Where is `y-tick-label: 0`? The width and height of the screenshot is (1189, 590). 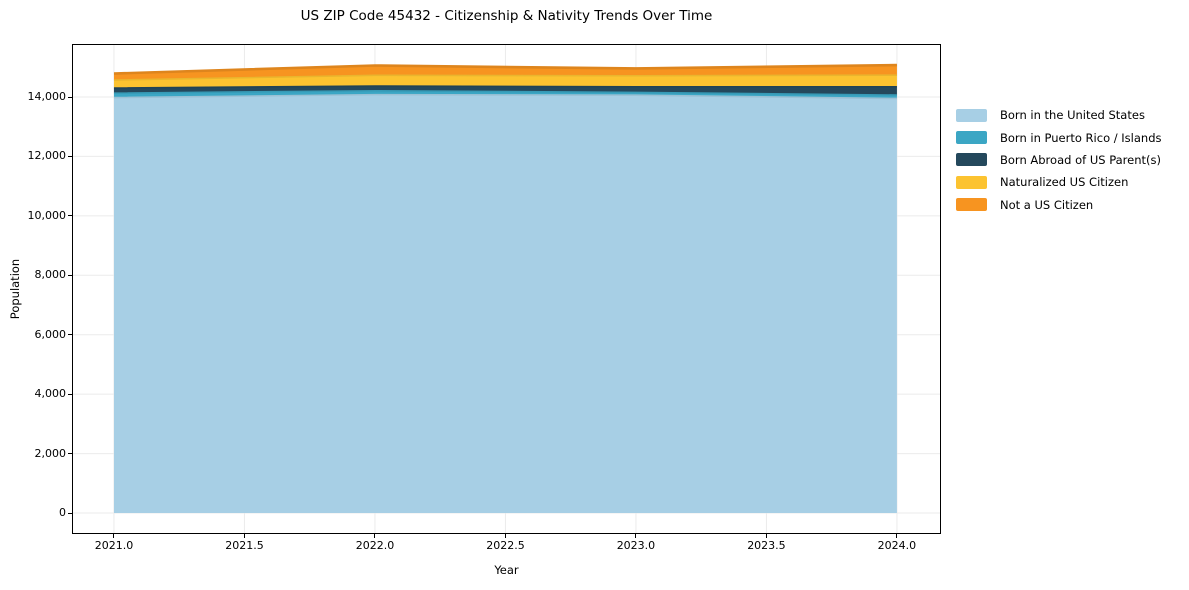
y-tick-label: 0 is located at coordinates (62, 512).